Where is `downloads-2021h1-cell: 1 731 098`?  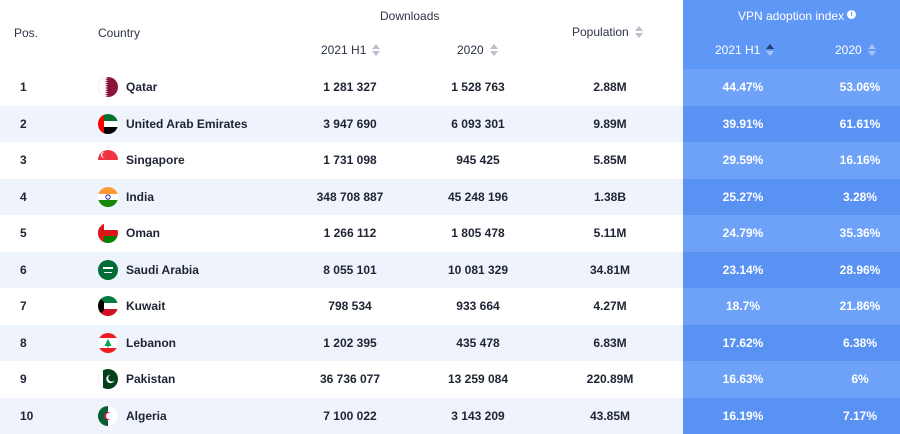 downloads-2021h1-cell: 1 731 098 is located at coordinates (350, 160).